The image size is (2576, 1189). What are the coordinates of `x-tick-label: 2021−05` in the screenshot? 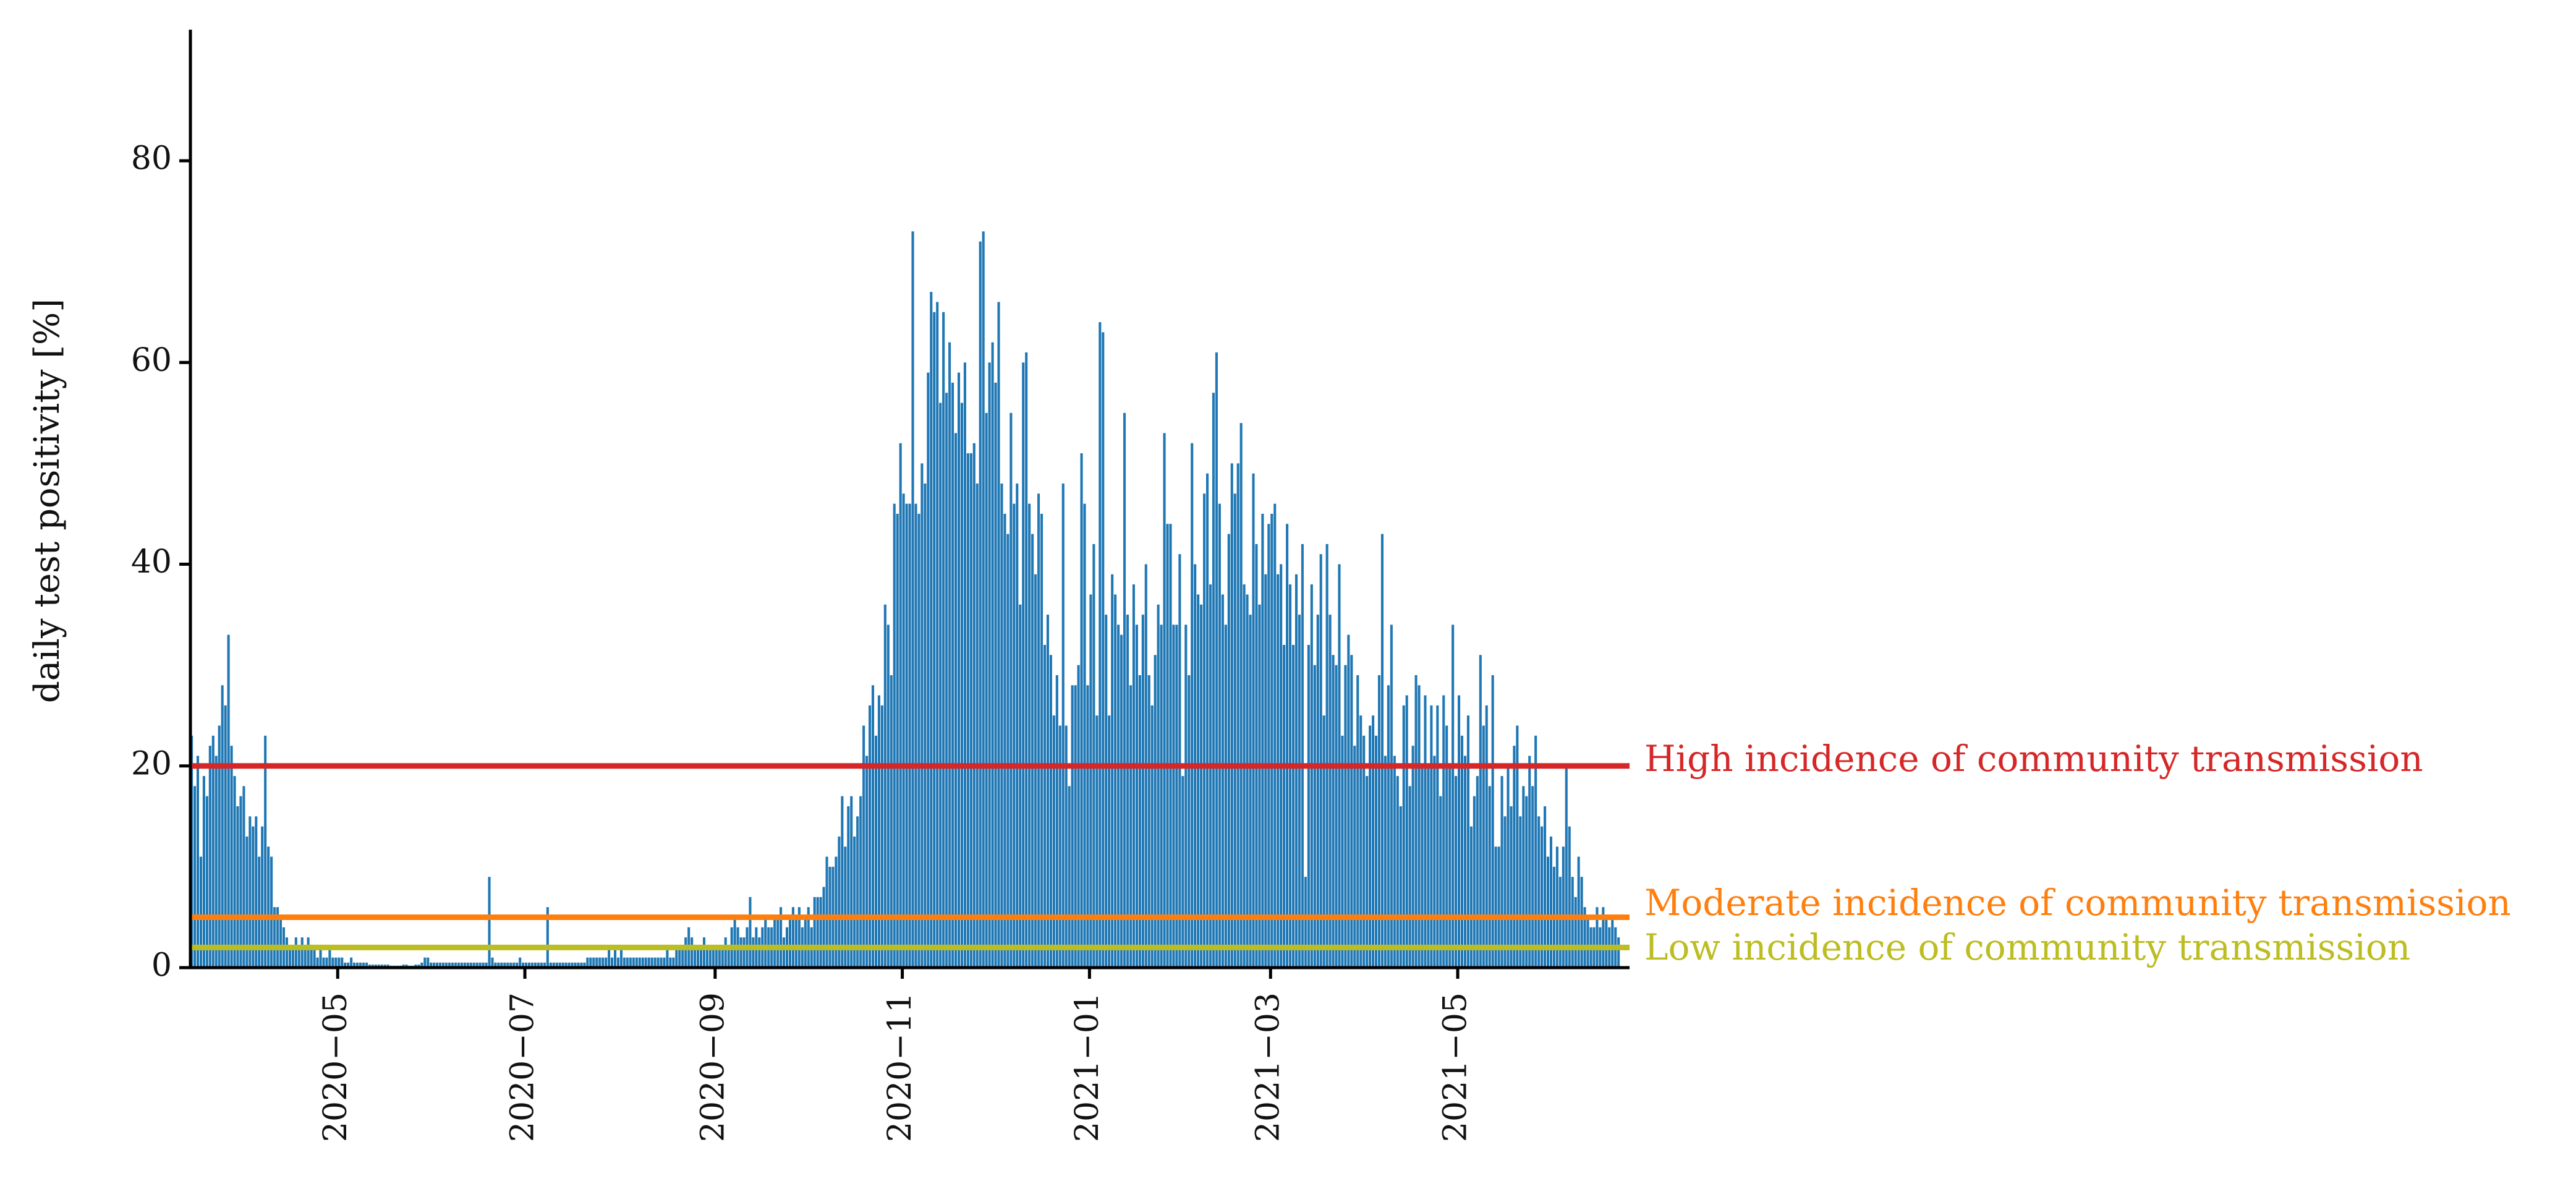 It's located at (1455, 1067).